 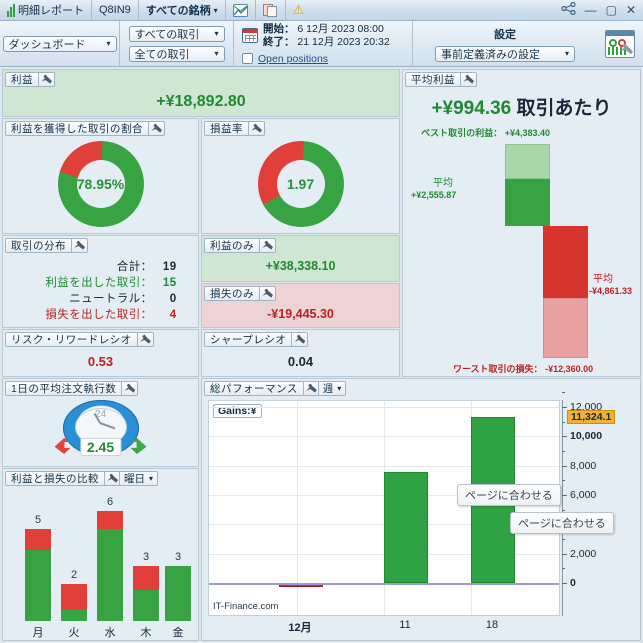 What do you see at coordinates (232, 294) in the screenshot?
I see `widget-gross-loss-title: 損失のみ` at bounding box center [232, 294].